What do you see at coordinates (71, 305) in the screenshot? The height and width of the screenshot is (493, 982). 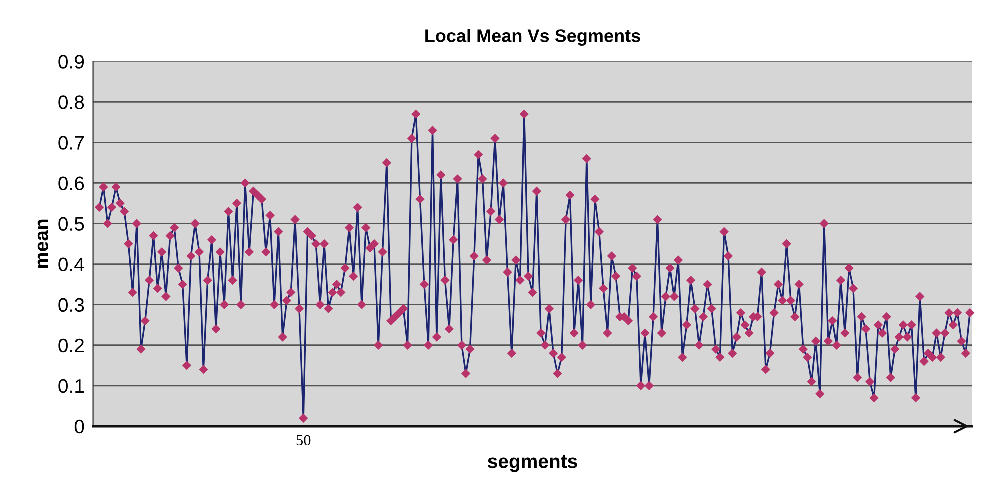 I see `y-tick-label: 0.3` at bounding box center [71, 305].